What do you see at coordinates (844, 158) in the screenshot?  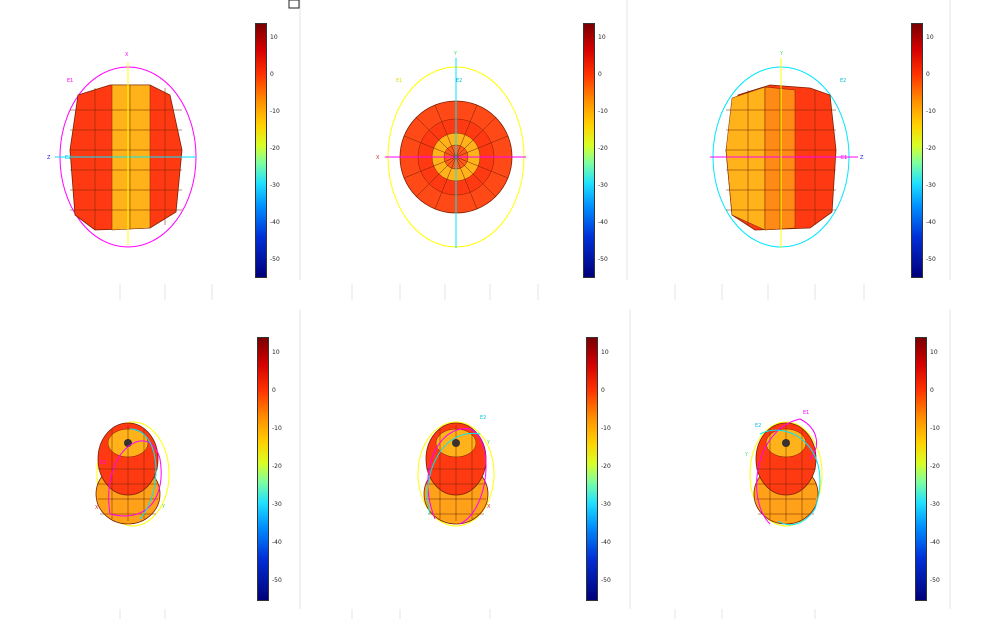 I see `axis-label-d: E1` at bounding box center [844, 158].